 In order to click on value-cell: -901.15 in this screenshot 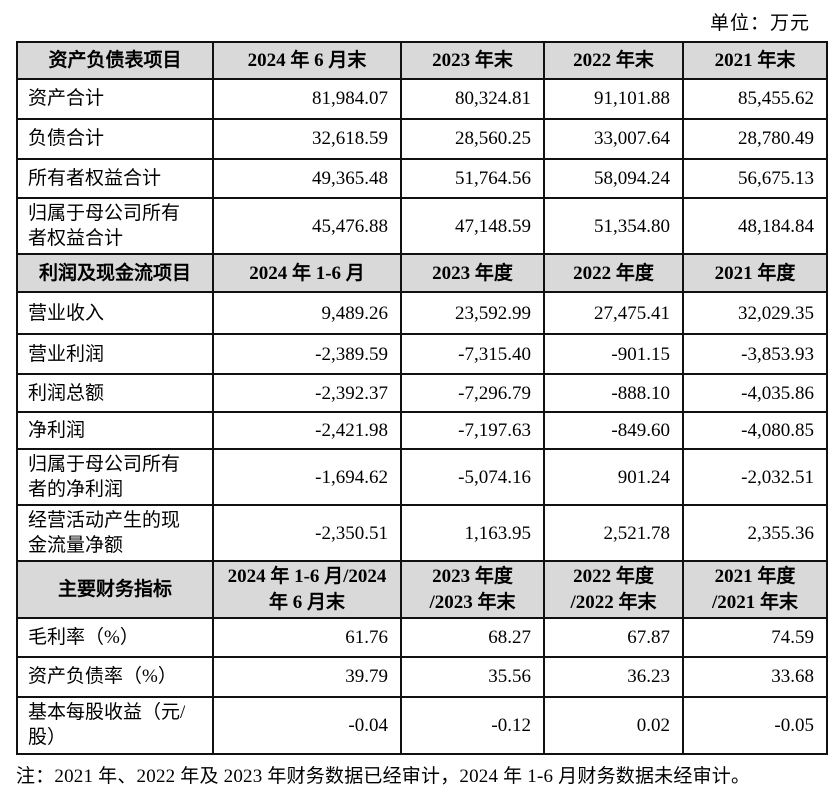, I will do `click(613, 354)`.